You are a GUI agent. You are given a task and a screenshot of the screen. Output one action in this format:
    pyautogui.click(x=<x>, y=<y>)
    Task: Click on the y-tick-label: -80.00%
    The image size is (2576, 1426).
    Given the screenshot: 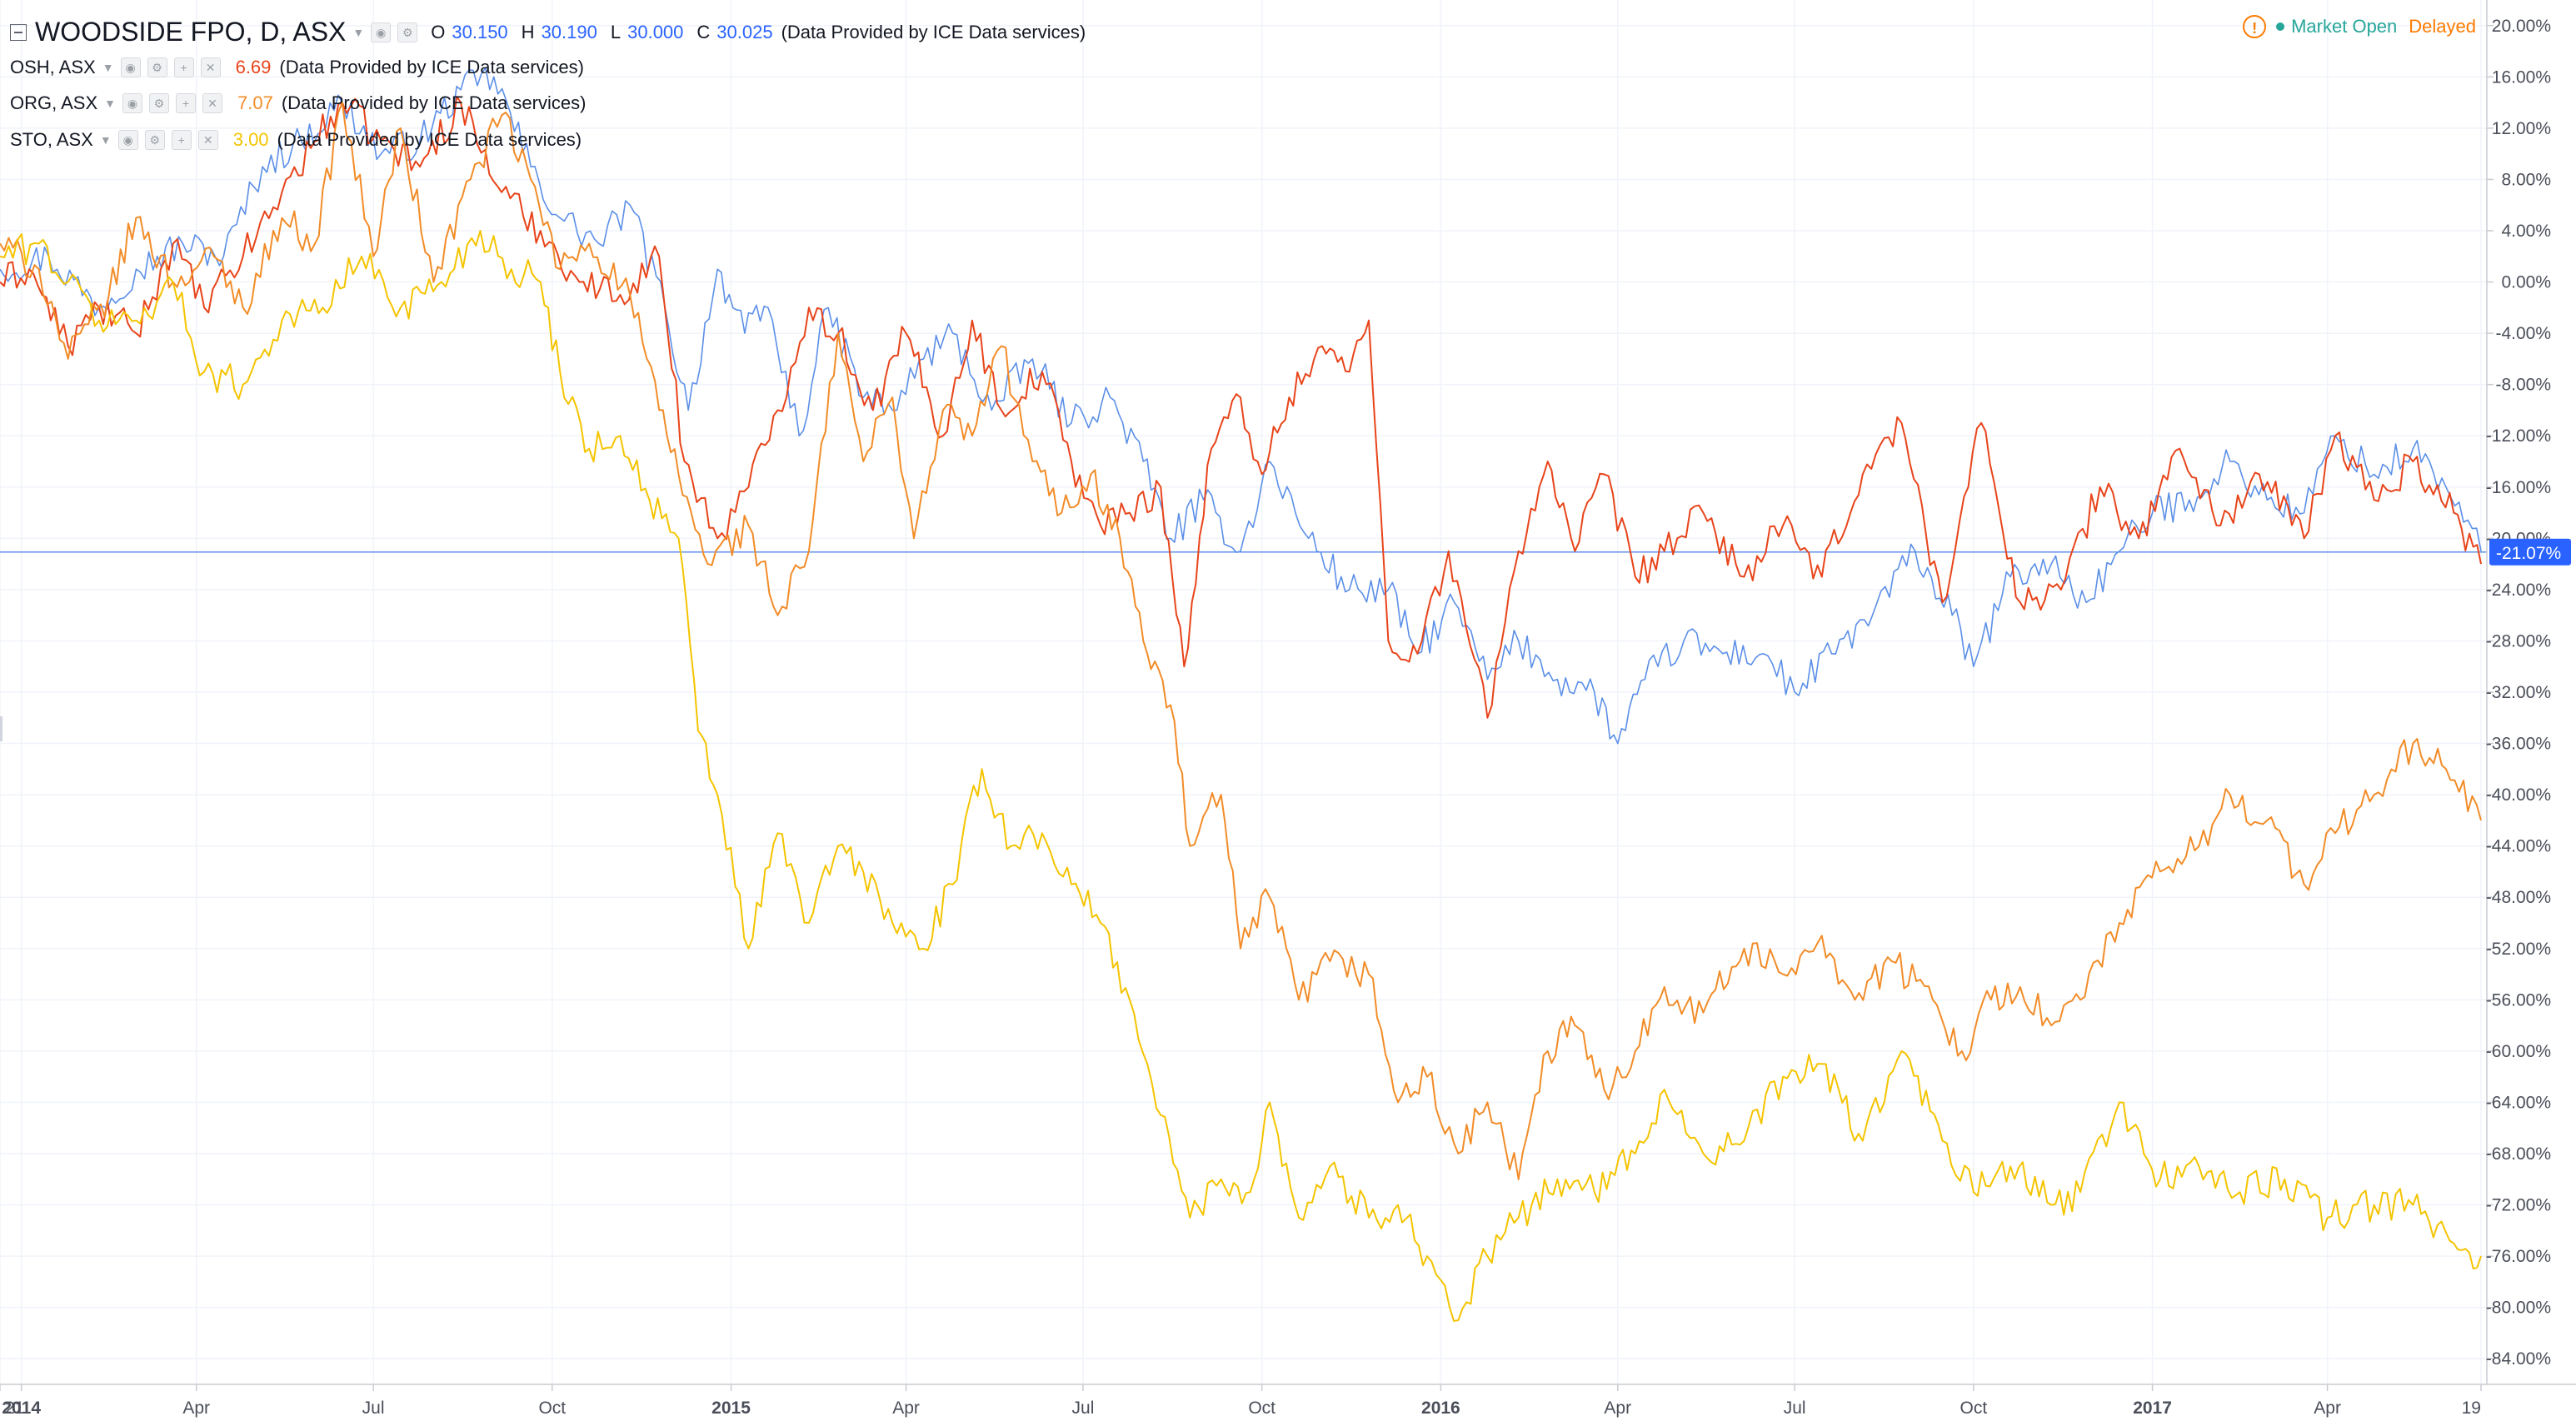 What is the action you would take?
    pyautogui.click(x=2518, y=1308)
    